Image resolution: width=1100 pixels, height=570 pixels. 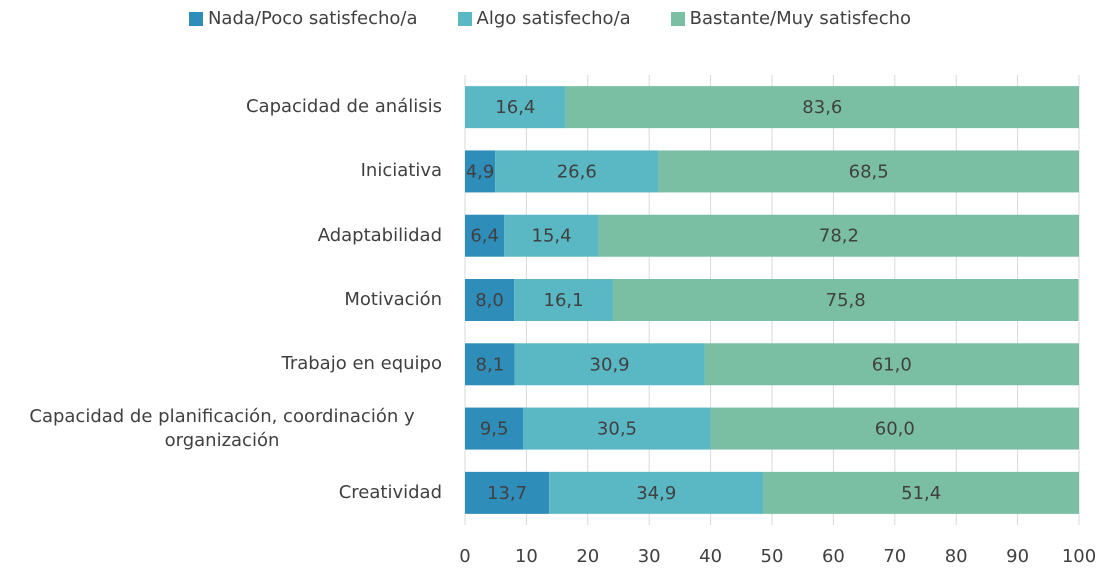 I want to click on data-label: 68,5, so click(x=869, y=171).